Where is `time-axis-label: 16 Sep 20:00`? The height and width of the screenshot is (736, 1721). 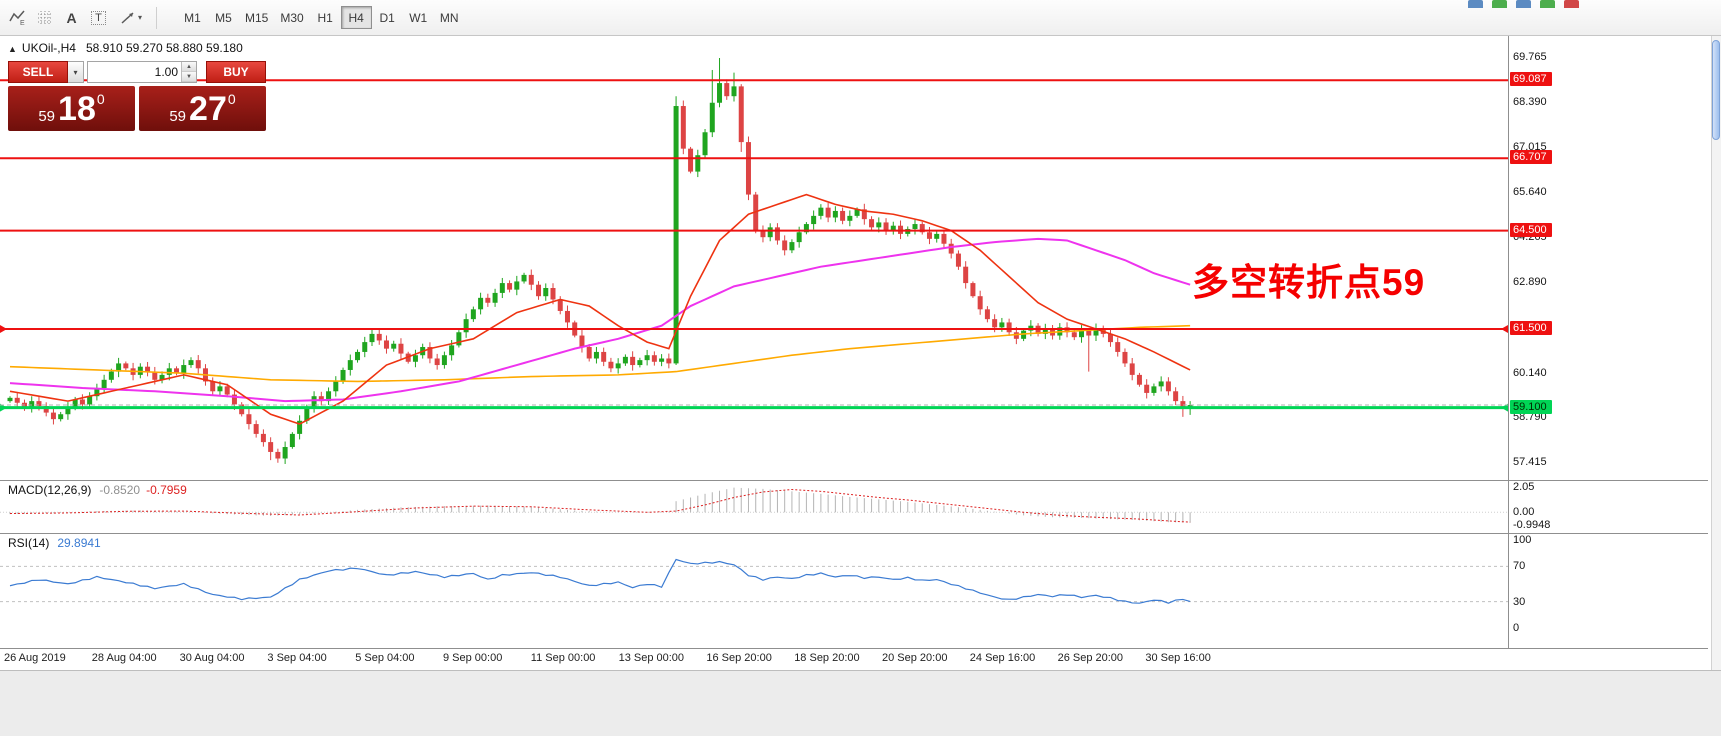
time-axis-label: 16 Sep 20:00 is located at coordinates (739, 658).